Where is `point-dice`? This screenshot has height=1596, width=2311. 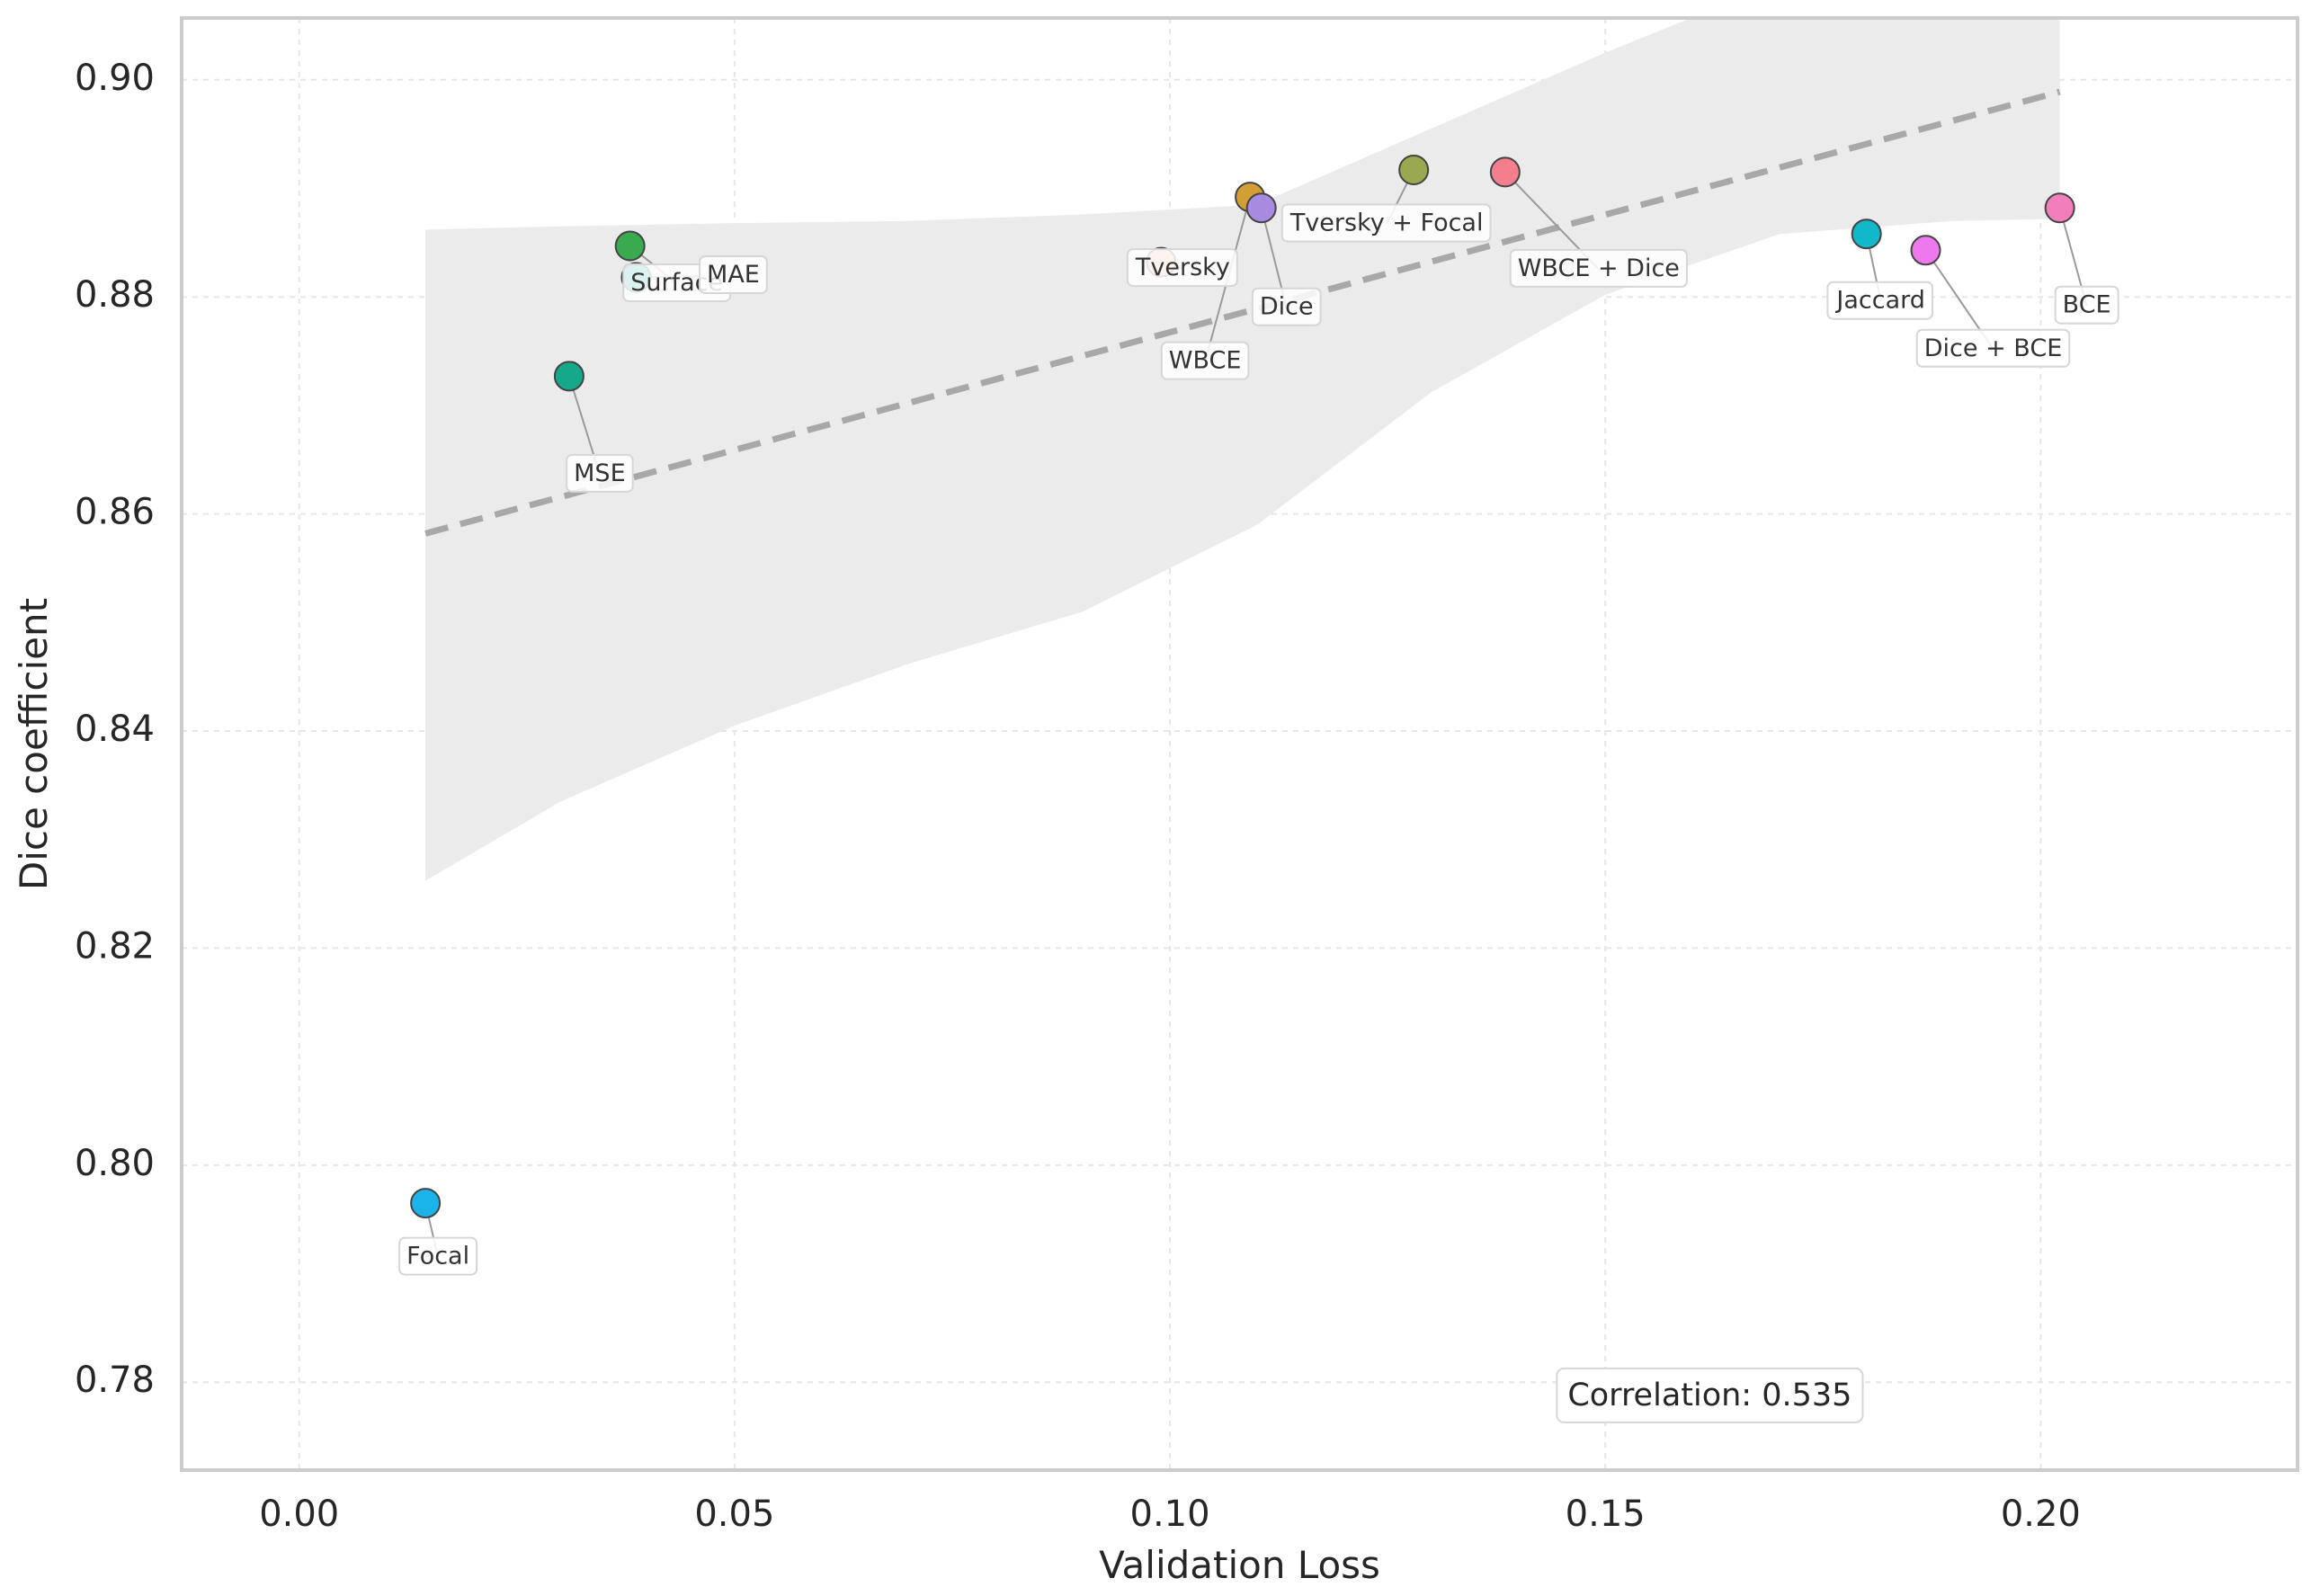
point-dice is located at coordinates (1261, 208).